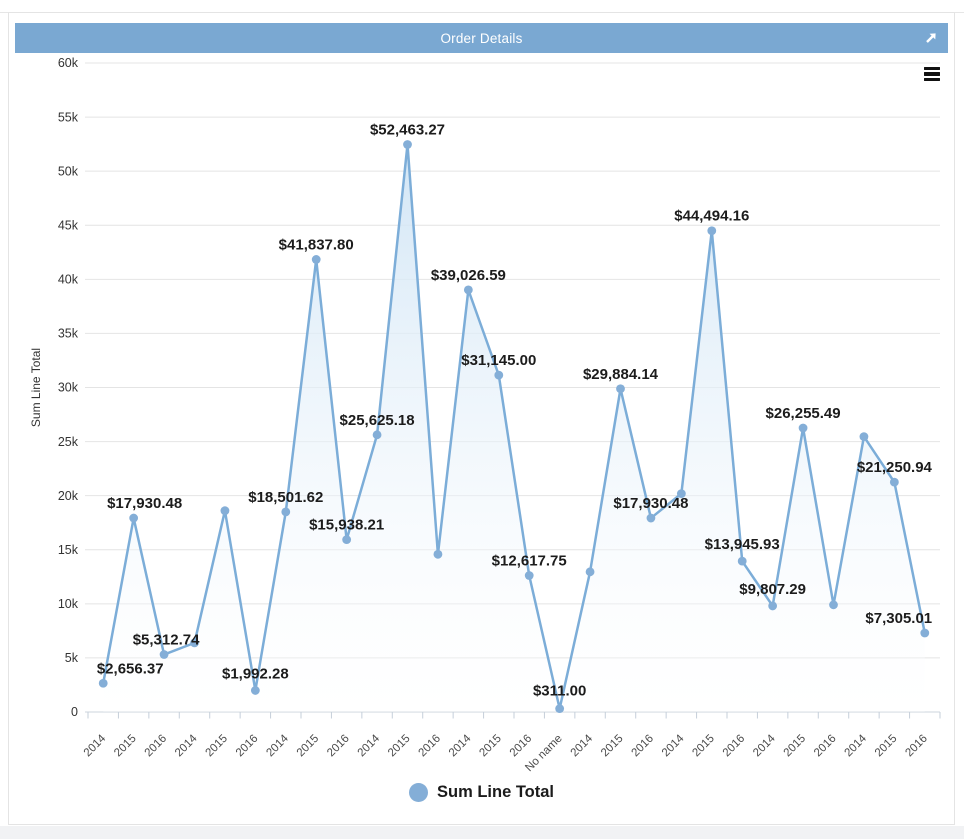 The width and height of the screenshot is (964, 839). What do you see at coordinates (68, 334) in the screenshot?
I see `y-axis-tick-label: 35k` at bounding box center [68, 334].